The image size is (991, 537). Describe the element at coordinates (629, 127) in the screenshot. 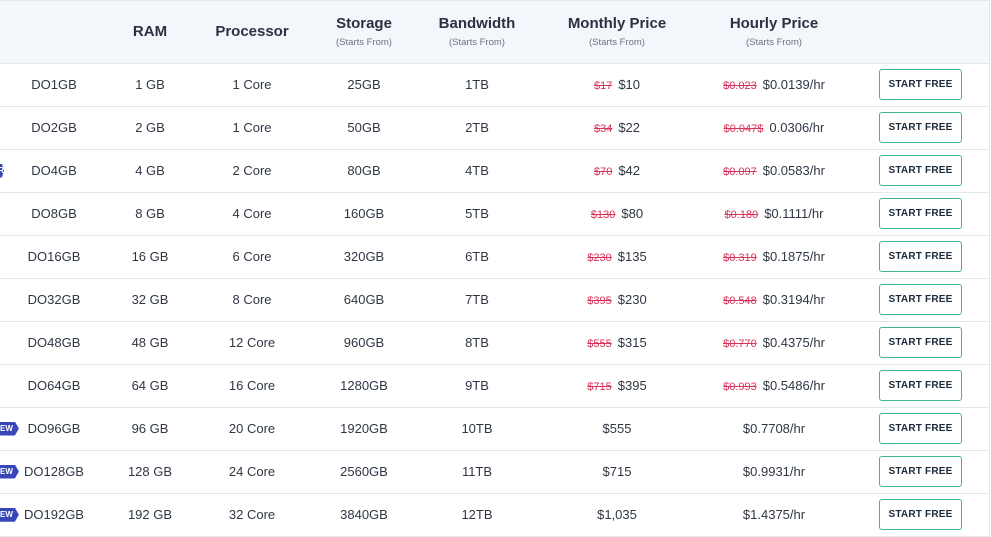

I see `monthly-price: $22` at that location.